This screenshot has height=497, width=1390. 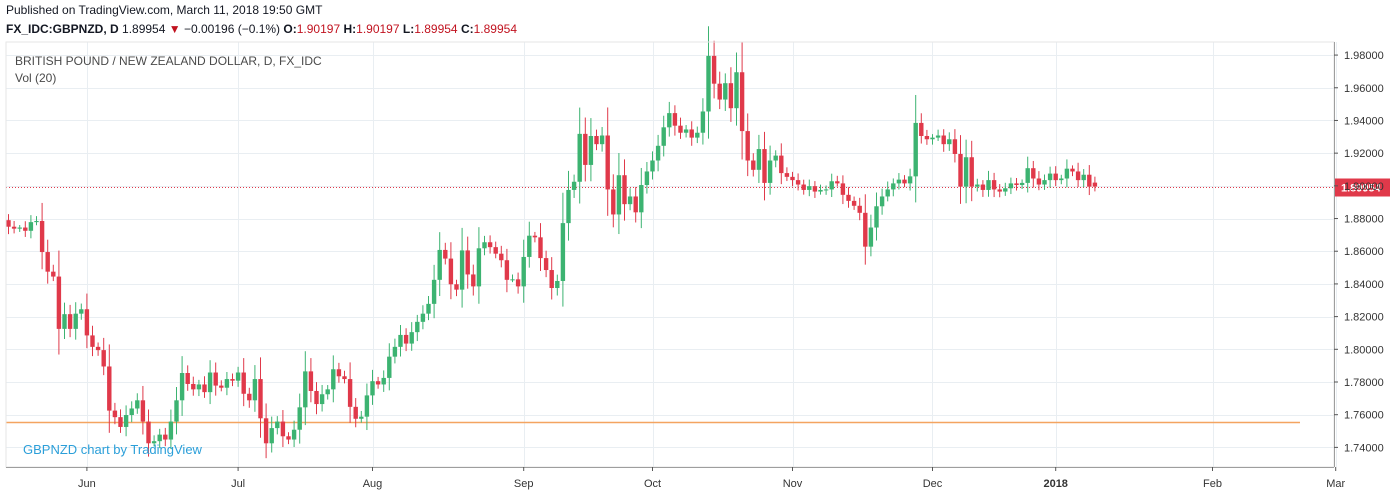 I want to click on volume-legend: Vol (20), so click(x=36, y=78).